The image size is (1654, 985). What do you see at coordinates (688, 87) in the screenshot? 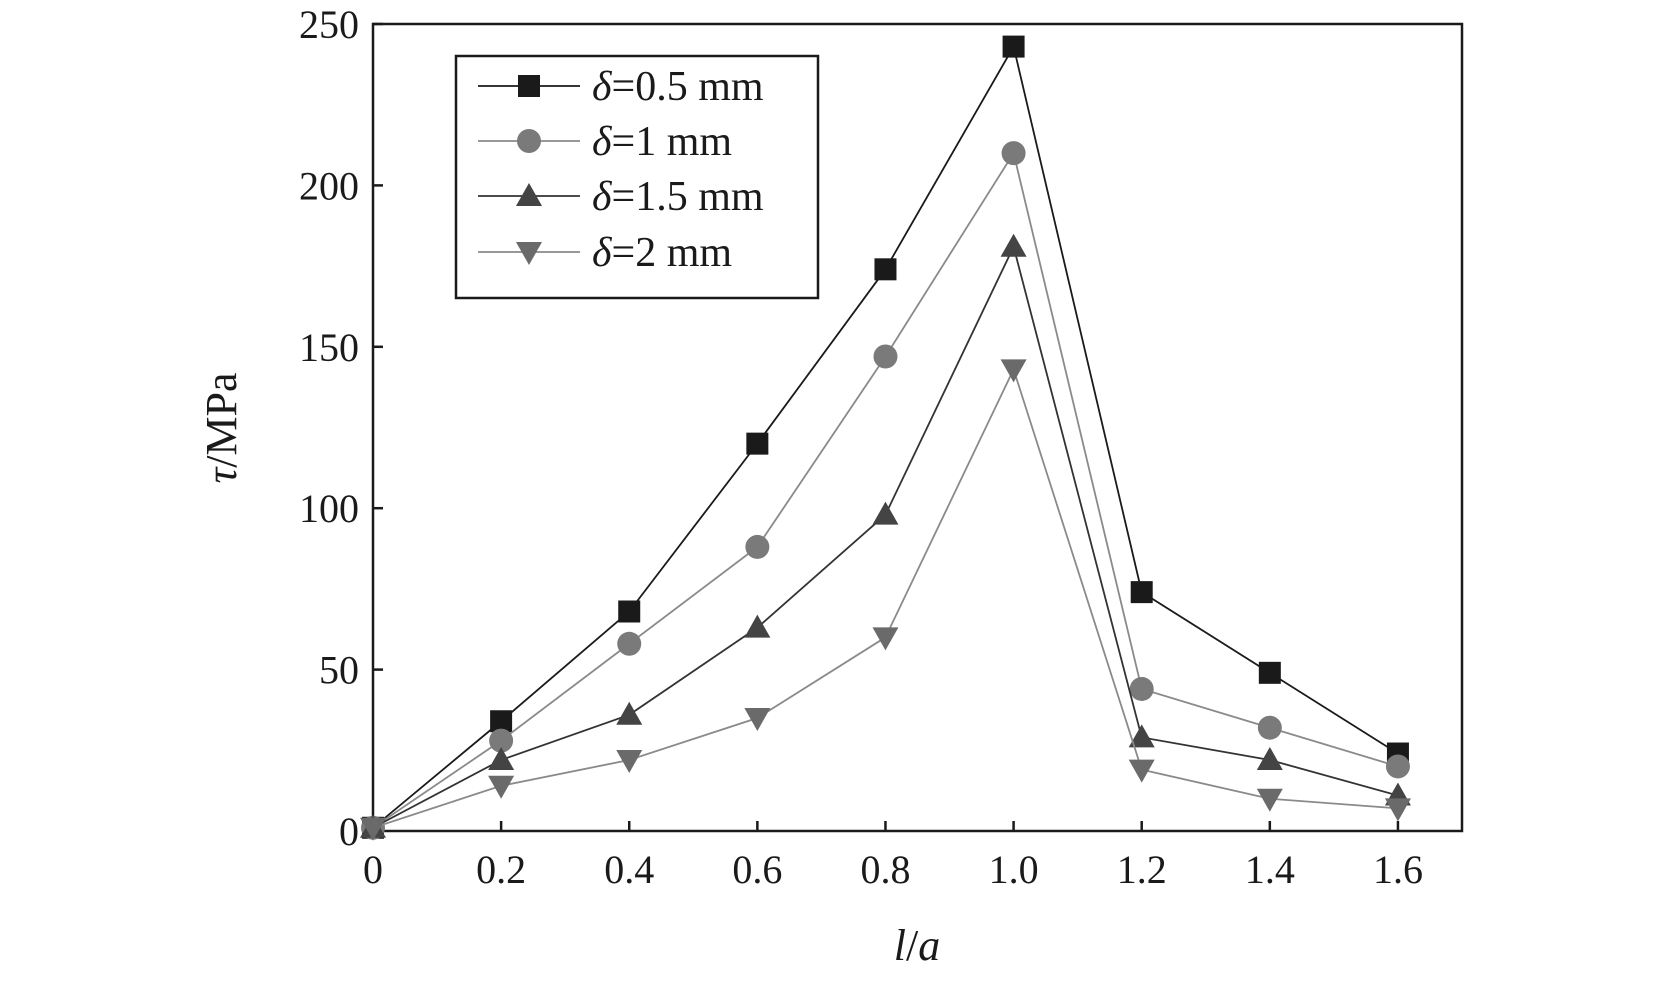
I see `legend-value: =0.5 mm` at bounding box center [688, 87].